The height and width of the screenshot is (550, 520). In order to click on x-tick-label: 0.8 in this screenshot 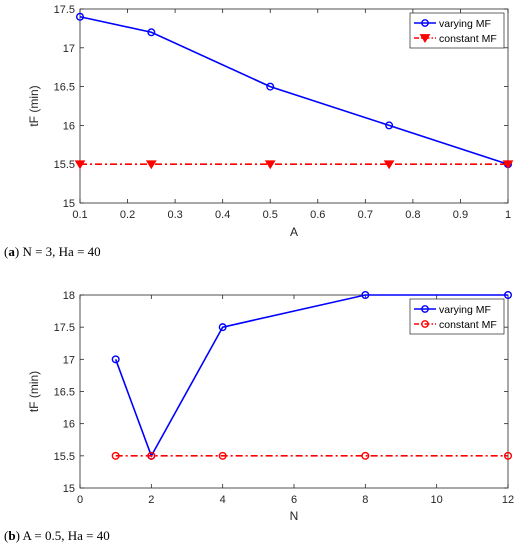, I will do `click(412, 215)`.